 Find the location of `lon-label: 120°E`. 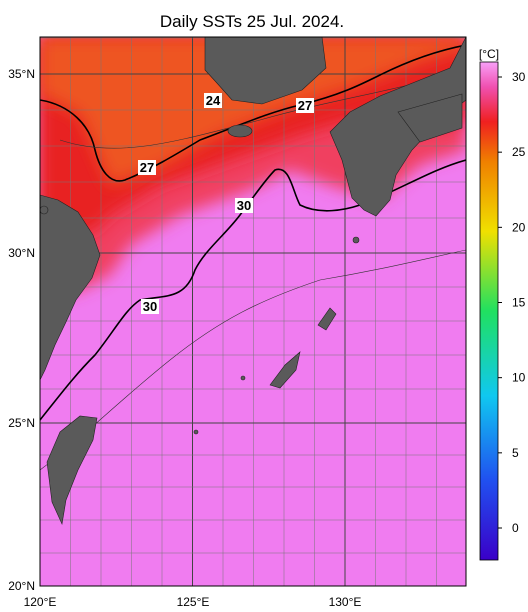

lon-label: 120°E is located at coordinates (40, 602).